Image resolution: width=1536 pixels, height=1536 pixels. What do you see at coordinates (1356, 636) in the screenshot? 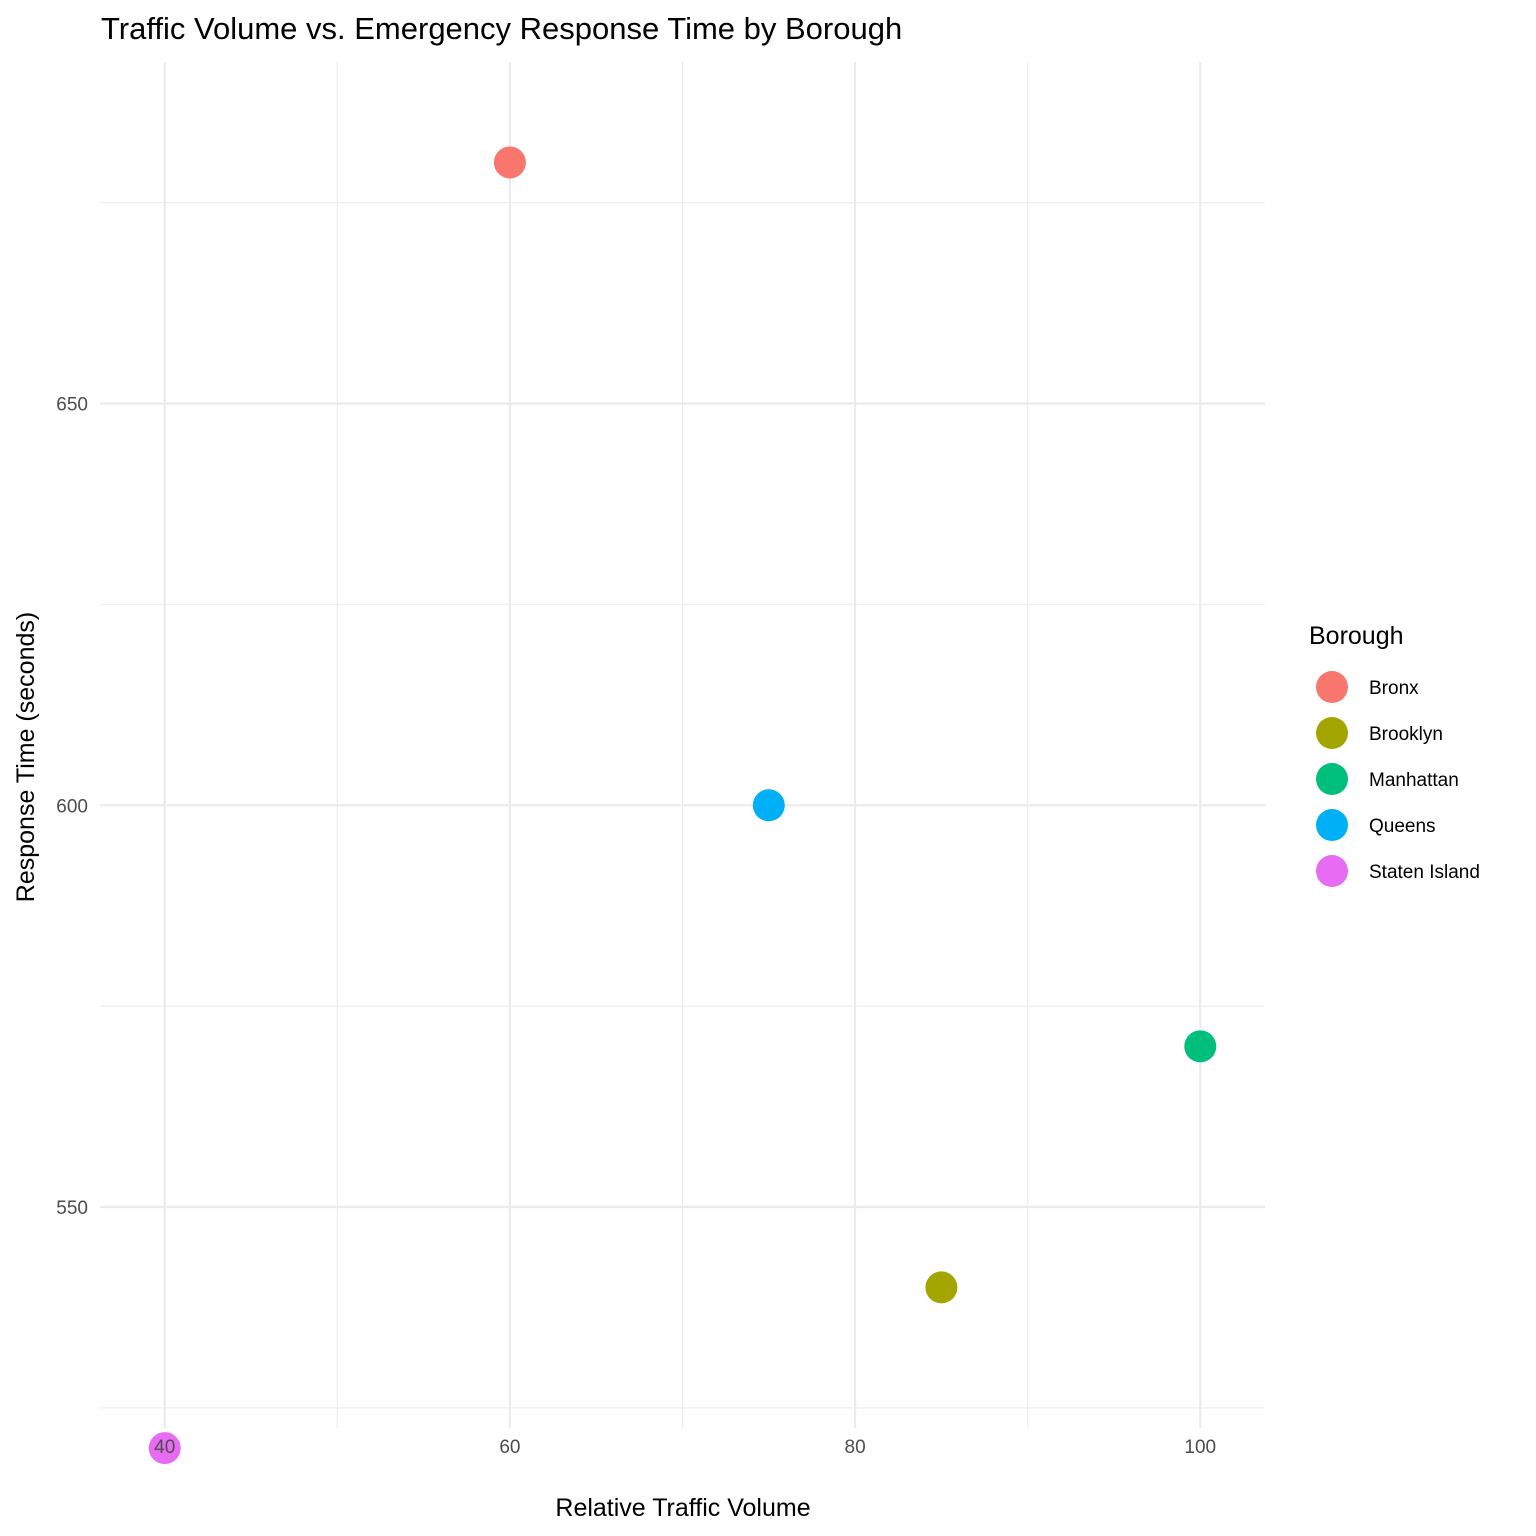
I see `legend-title: Borough` at bounding box center [1356, 636].